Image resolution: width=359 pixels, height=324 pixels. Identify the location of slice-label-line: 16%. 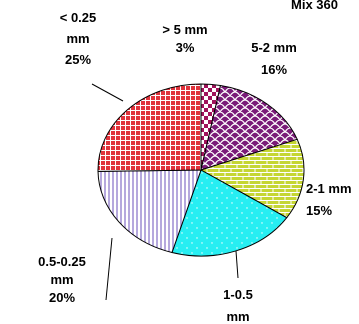
(274, 69).